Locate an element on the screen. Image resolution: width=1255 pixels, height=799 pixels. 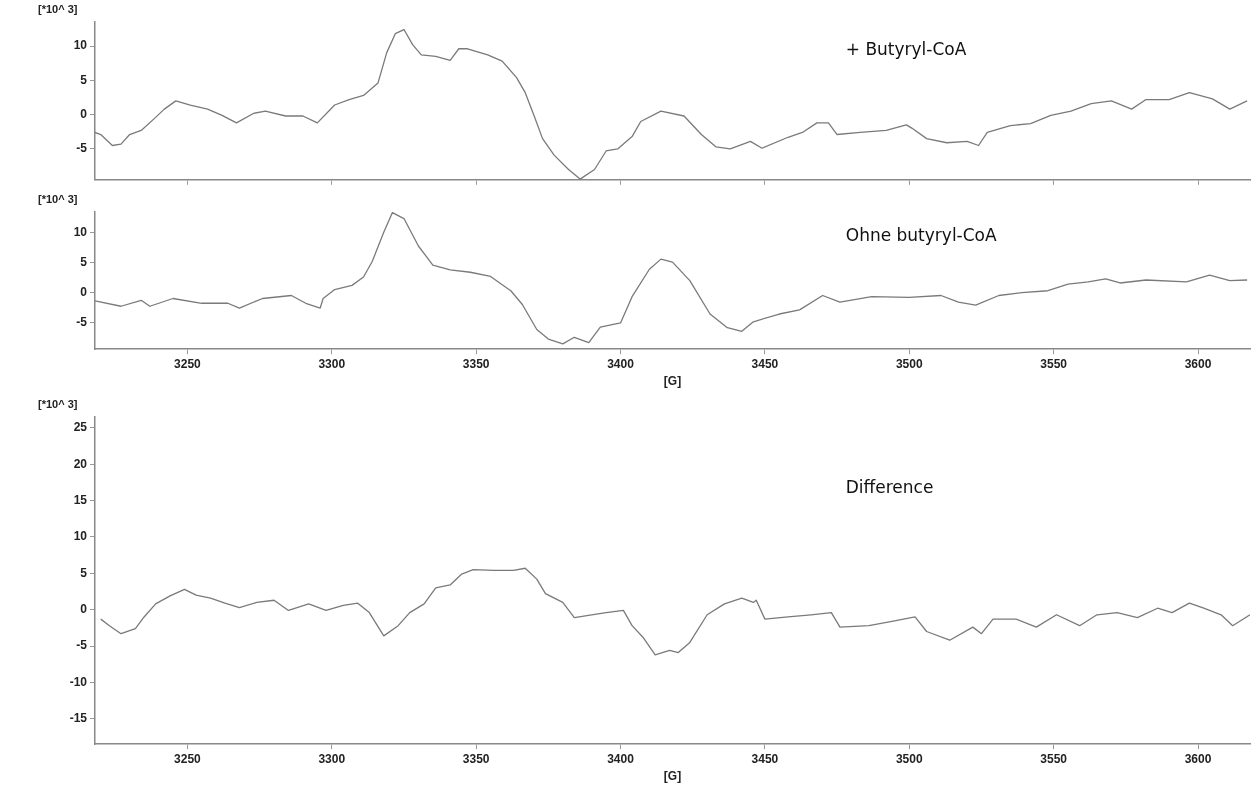
y-tick-label: -15 is located at coordinates (78, 718).